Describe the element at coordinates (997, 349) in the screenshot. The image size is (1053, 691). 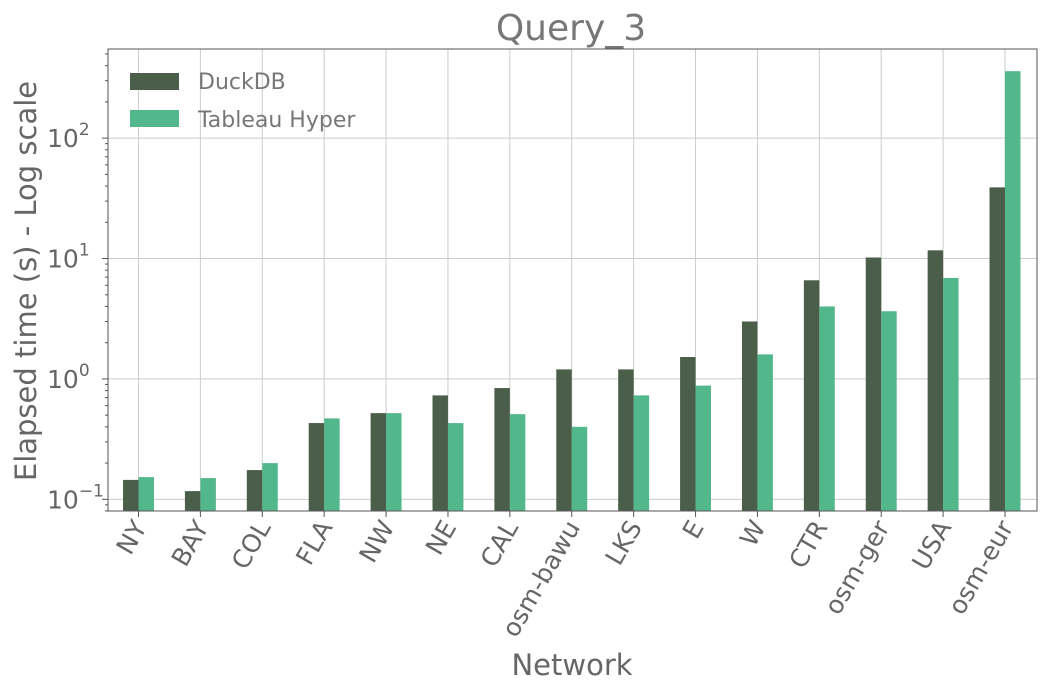
I see `bar-duckdb-osm-eur` at that location.